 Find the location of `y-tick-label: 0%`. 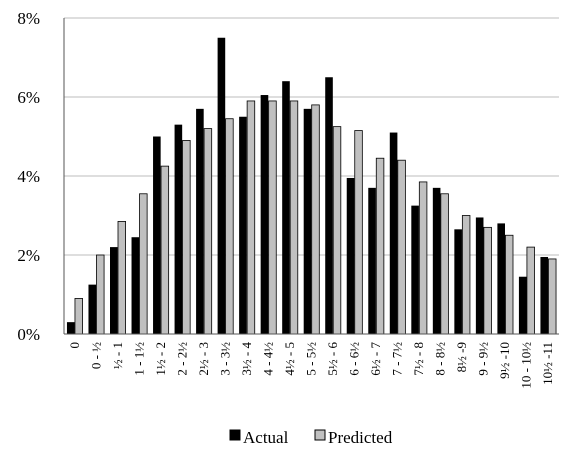

y-tick-label: 0% is located at coordinates (28, 334).